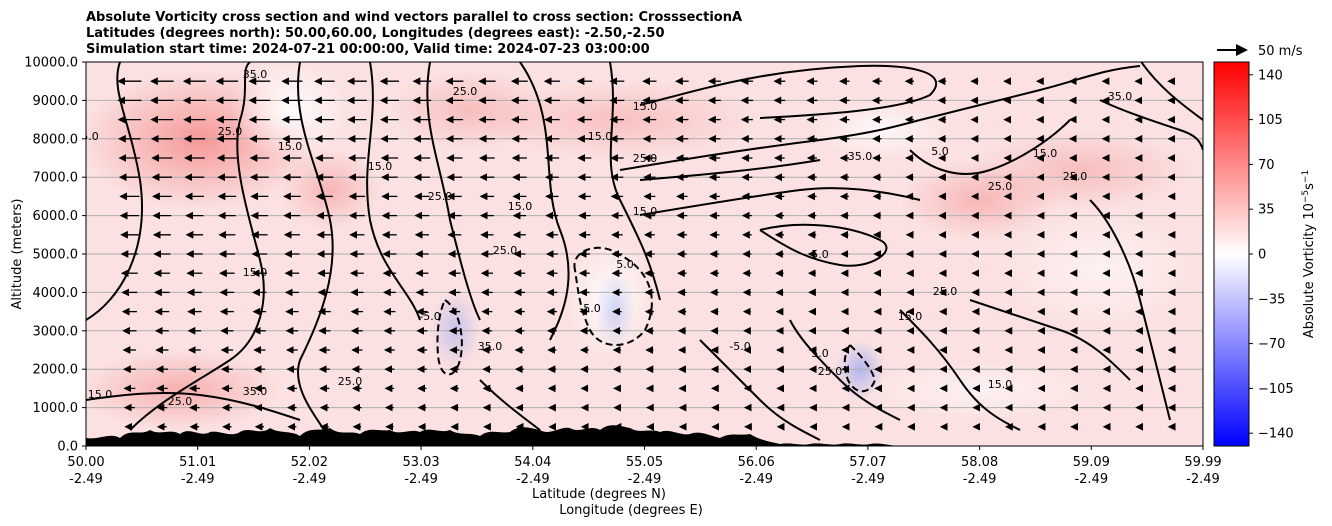  I want to click on colorbar-tick-label: −35, so click(1271, 299).